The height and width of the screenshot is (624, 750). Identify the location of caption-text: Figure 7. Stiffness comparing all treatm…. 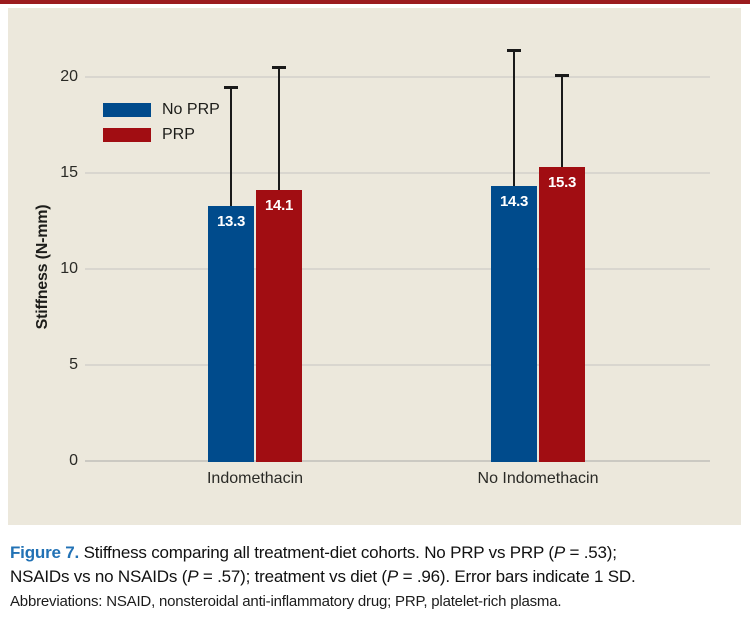
(378, 565).